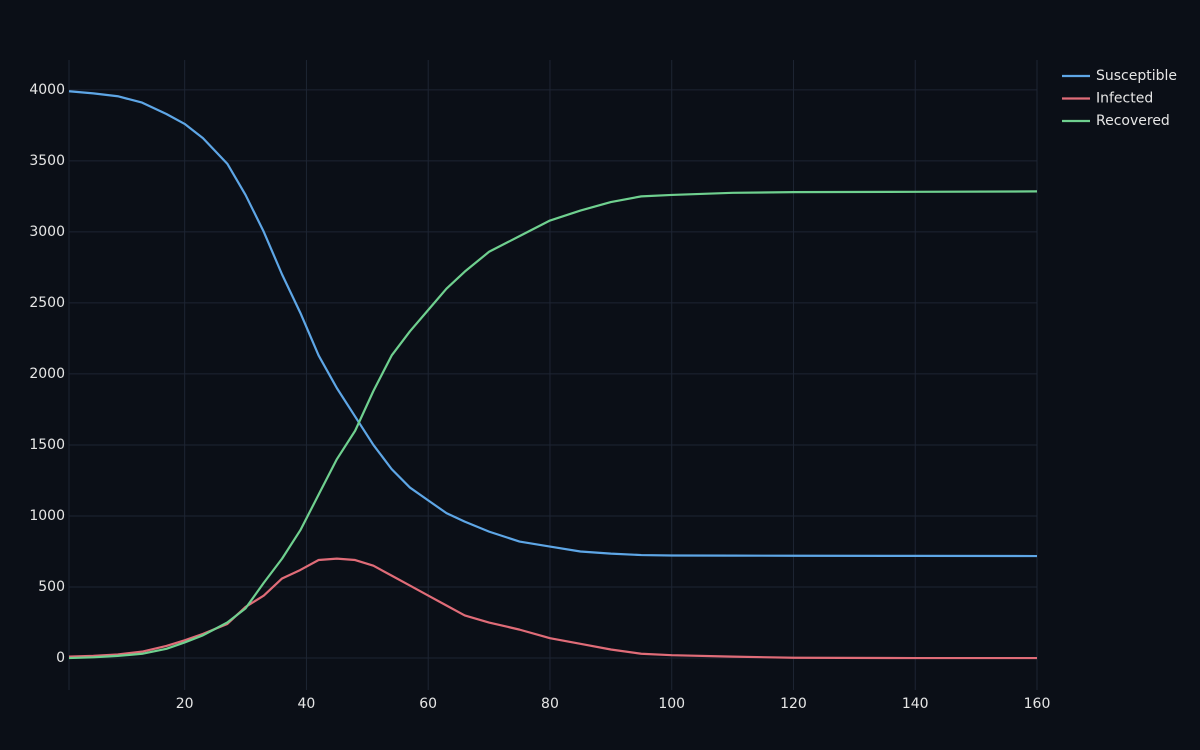 This screenshot has height=750, width=1200. I want to click on x-tick-label: 80, so click(550, 704).